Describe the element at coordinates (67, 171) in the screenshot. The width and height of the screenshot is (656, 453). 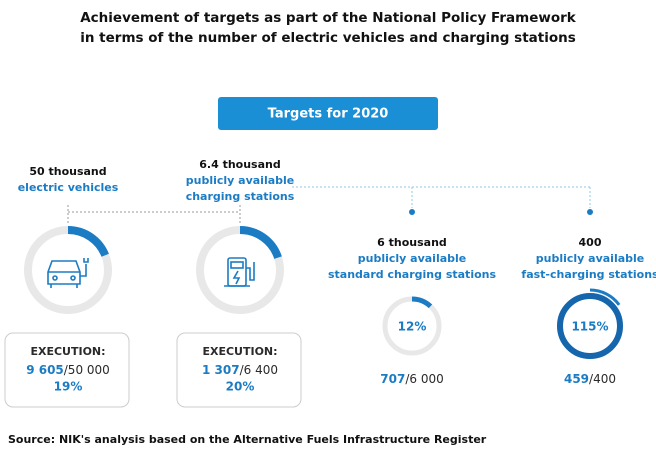
I see `target-amount: 50 thousand` at that location.